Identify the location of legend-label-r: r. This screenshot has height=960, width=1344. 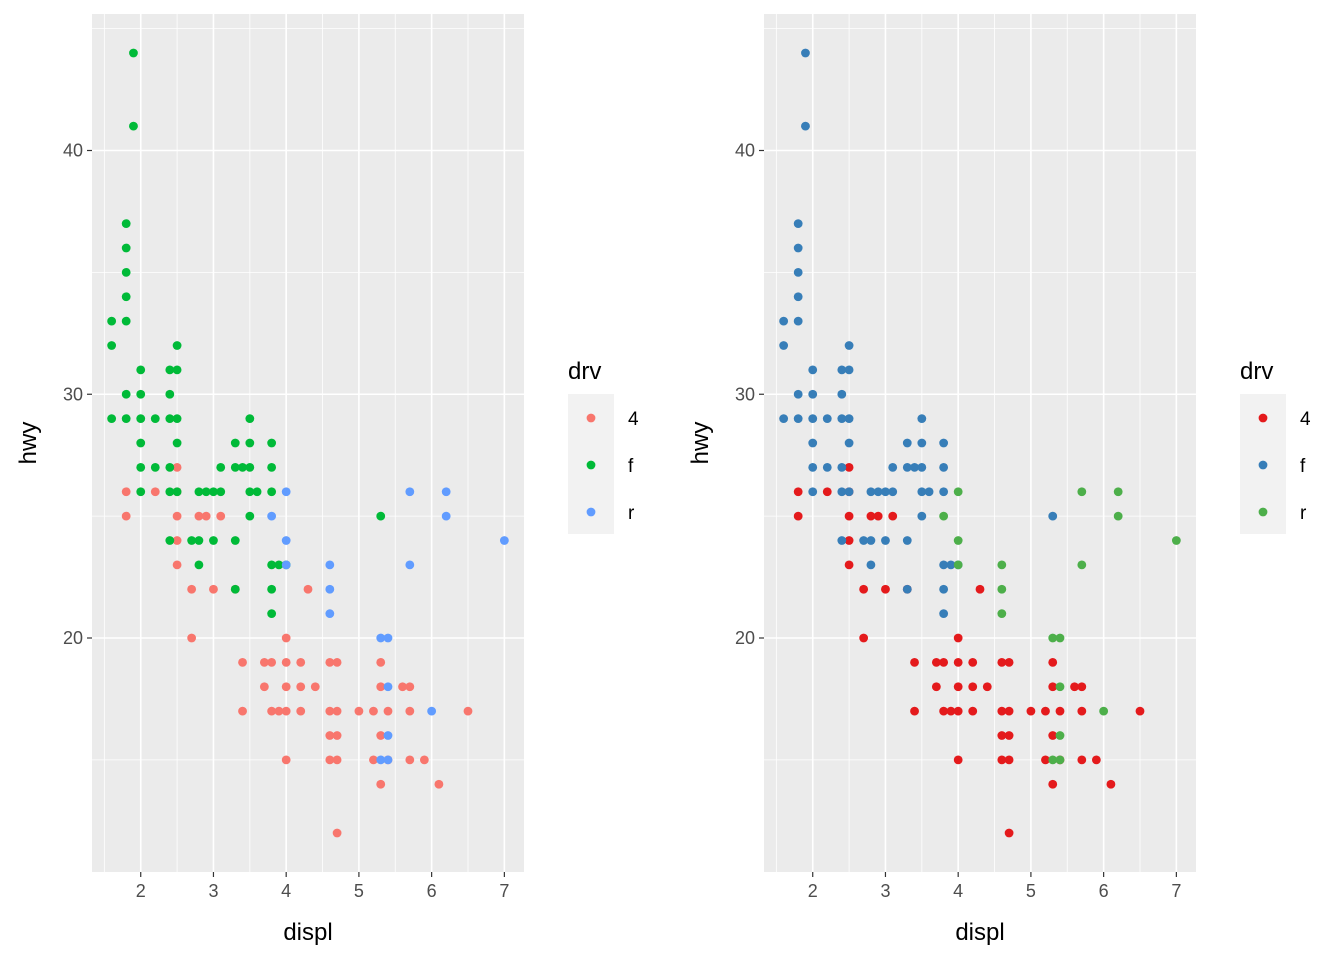
(631, 513).